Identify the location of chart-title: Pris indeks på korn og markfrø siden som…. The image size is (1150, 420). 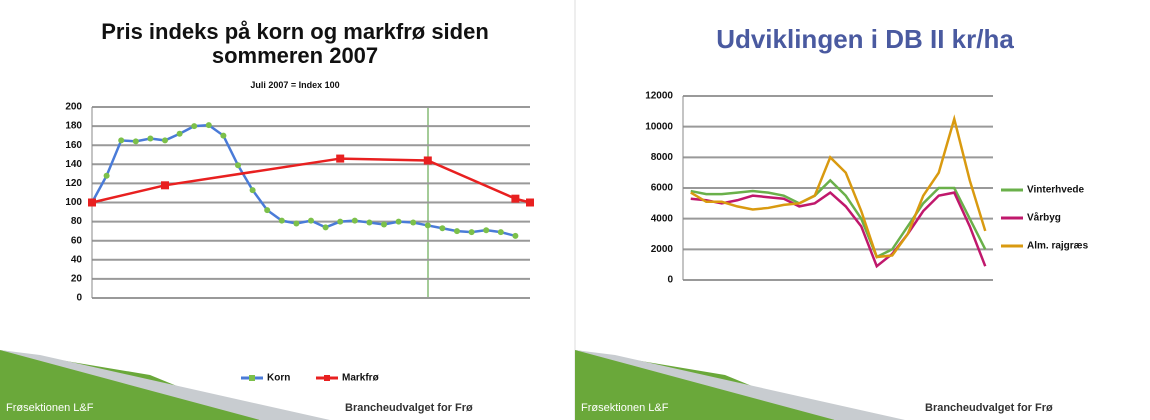
(295, 43).